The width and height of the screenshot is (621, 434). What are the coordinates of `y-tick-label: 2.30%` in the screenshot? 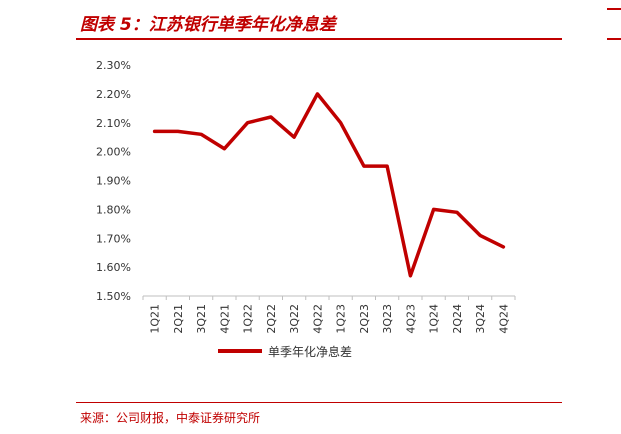 It's located at (113, 65).